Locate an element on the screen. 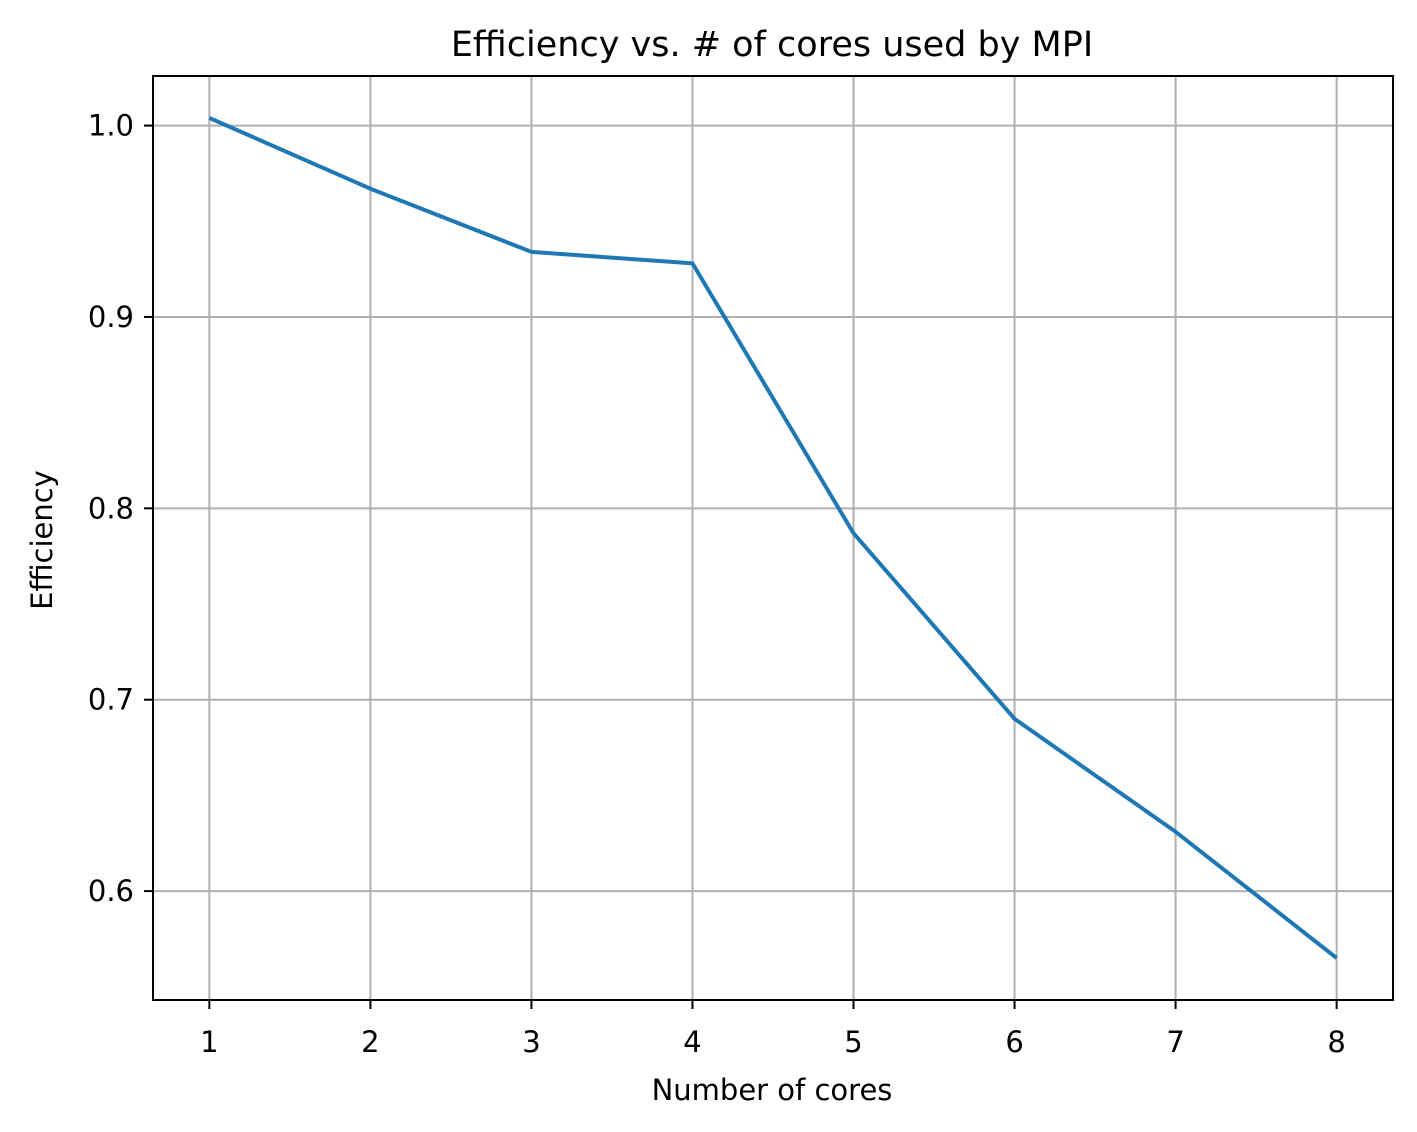 The height and width of the screenshot is (1132, 1417). y-tick-label: 1.0 is located at coordinates (111, 126).